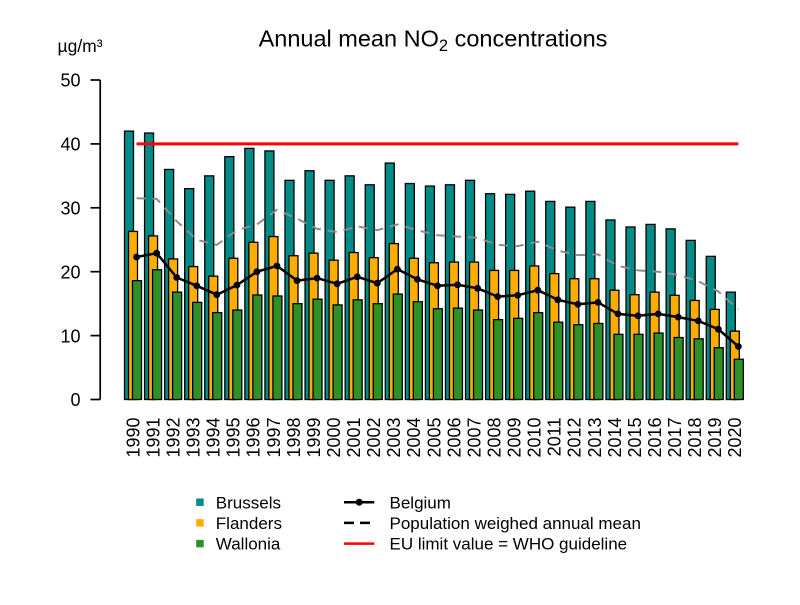  I want to click on svg-text: Wallonia, so click(248, 544).